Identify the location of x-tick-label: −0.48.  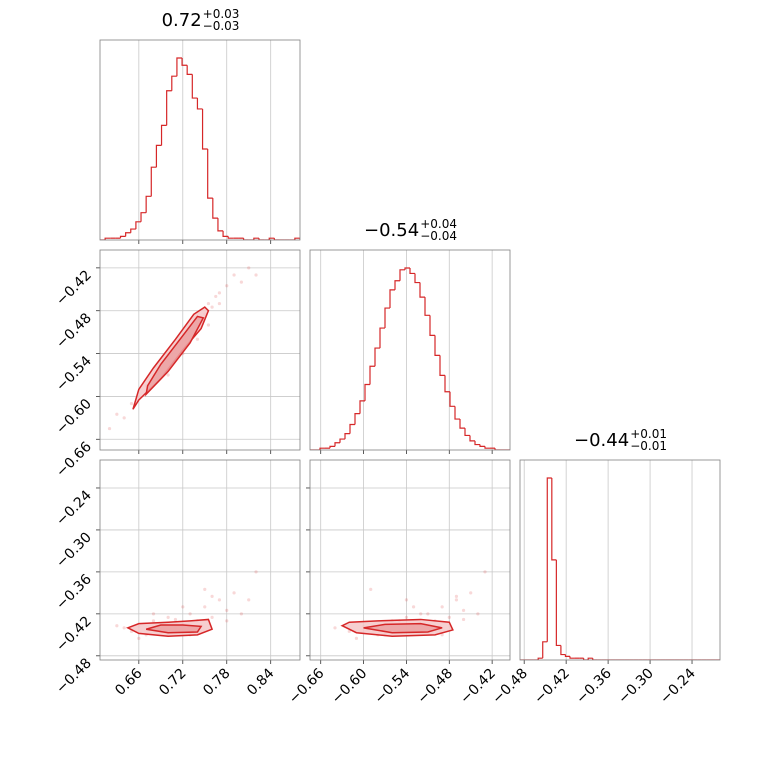
(435, 687).